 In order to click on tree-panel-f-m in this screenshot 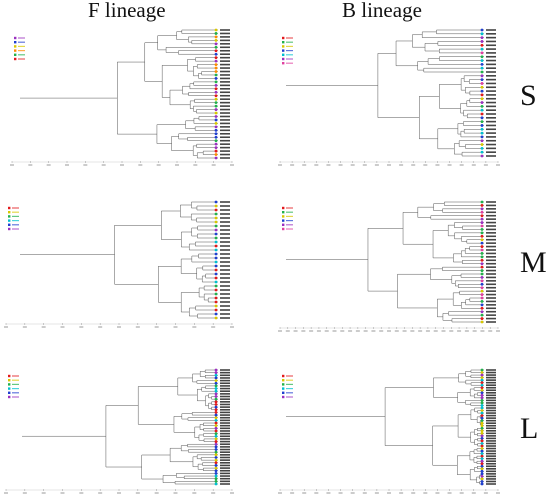, I will do `click(119, 264)`.